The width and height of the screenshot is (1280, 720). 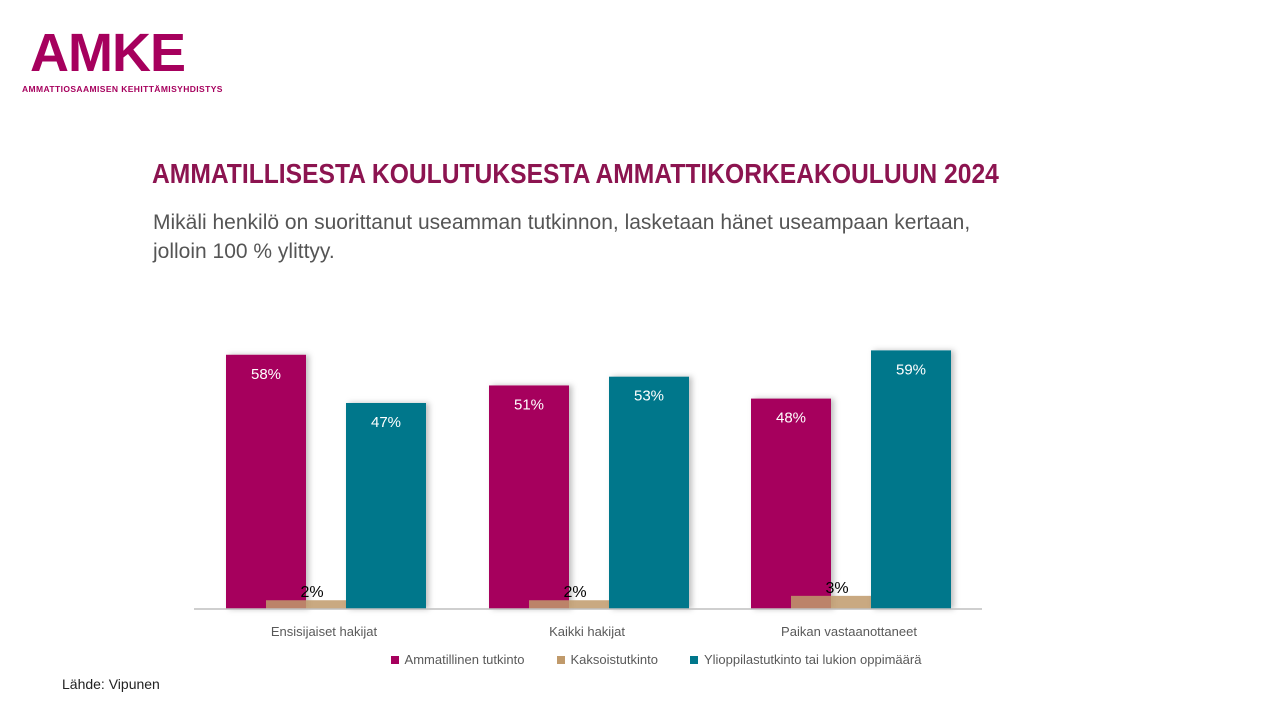 I want to click on data-label-2-1: 2%, so click(x=311, y=592).